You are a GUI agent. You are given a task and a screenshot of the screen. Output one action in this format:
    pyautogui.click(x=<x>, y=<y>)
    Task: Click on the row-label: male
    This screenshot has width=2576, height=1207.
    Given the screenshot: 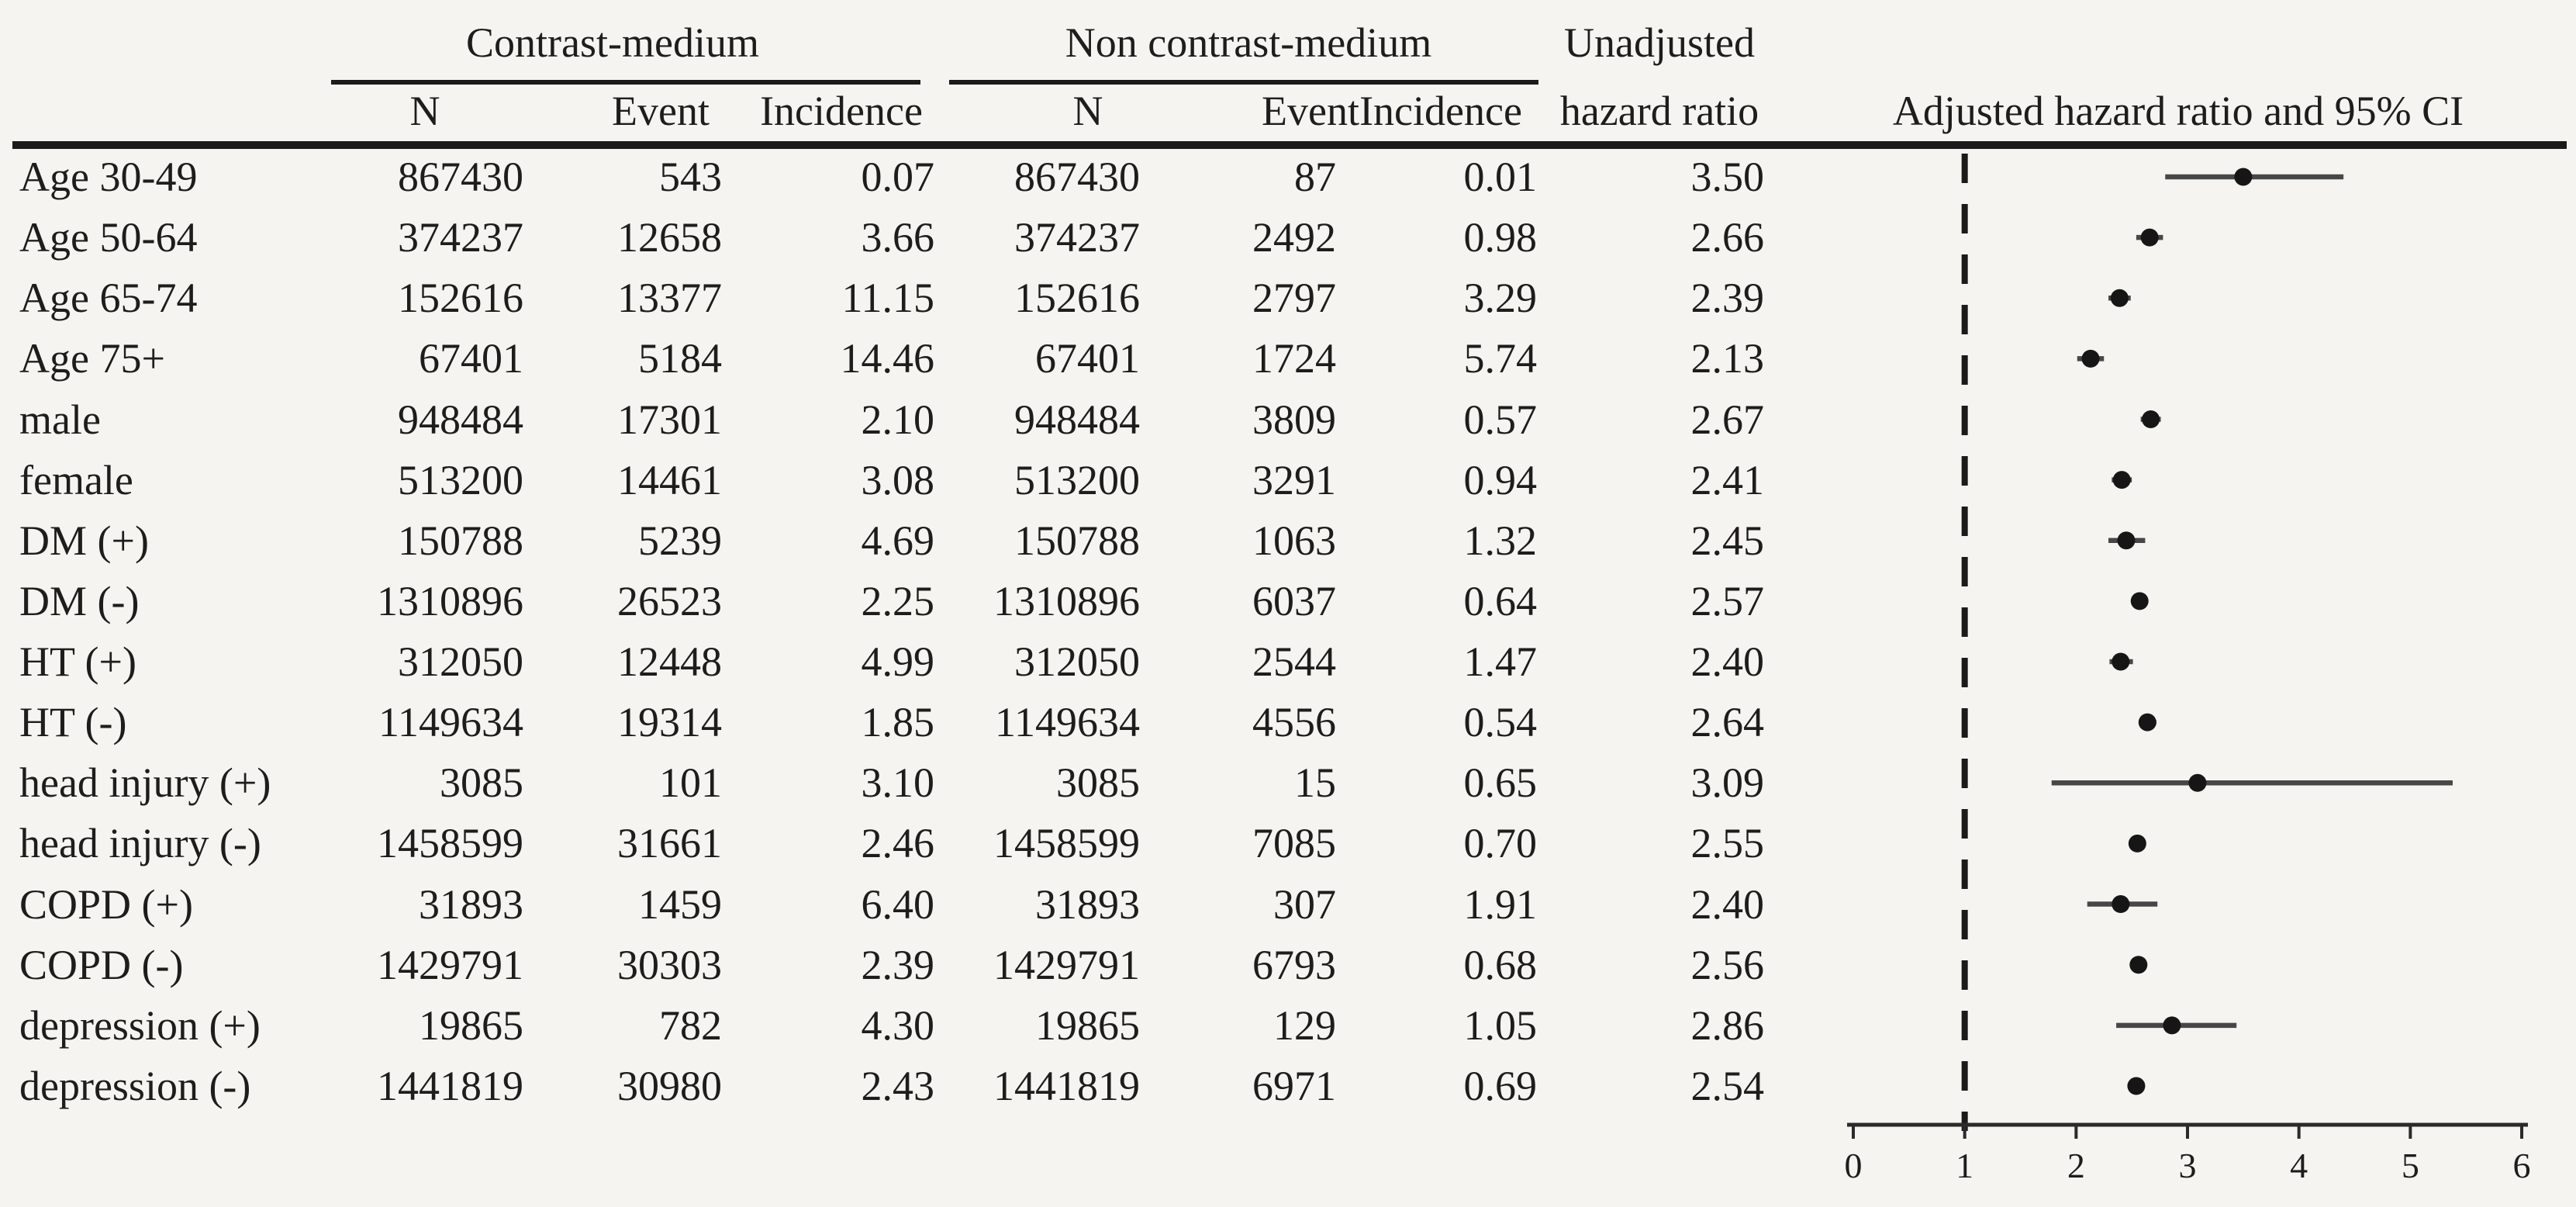 What is the action you would take?
    pyautogui.click(x=60, y=419)
    